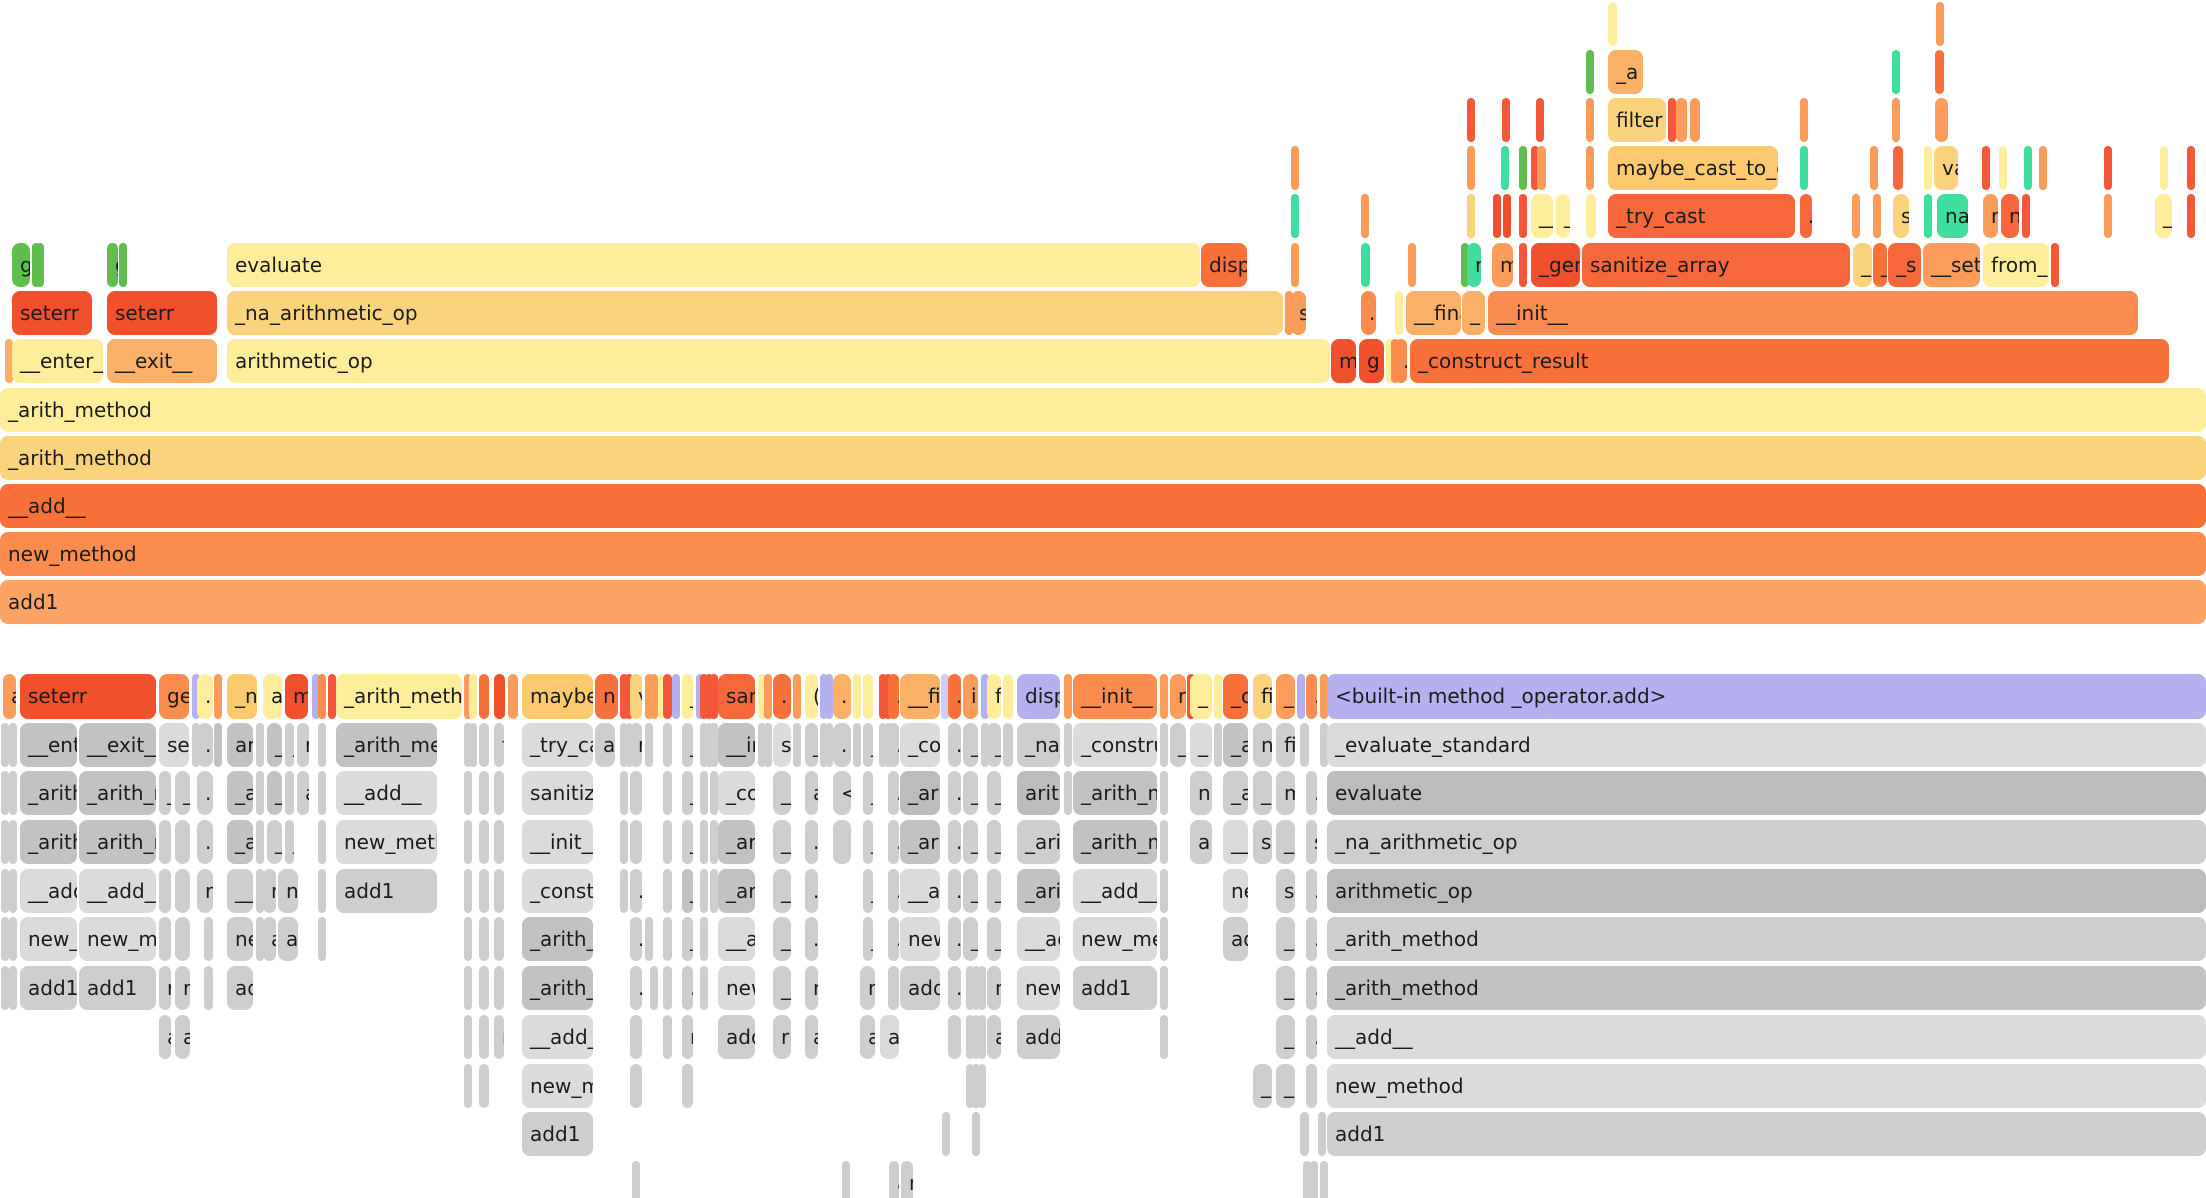 Image resolution: width=2206 pixels, height=1198 pixels. I want to click on frame: i, so click(970, 696).